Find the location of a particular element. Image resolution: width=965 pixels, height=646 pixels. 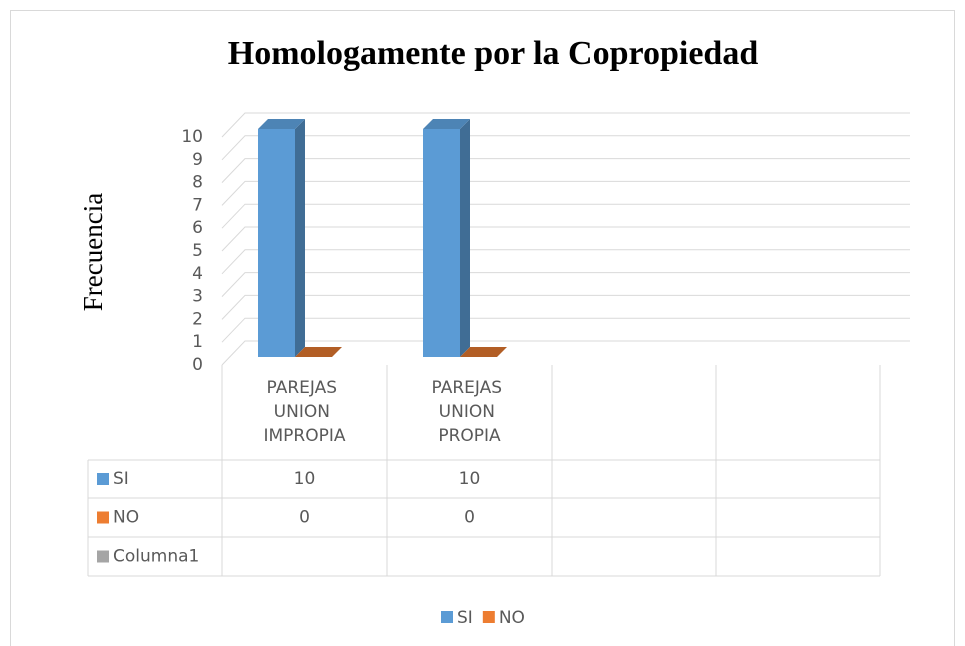

table-series-name: Columna1 is located at coordinates (156, 557).